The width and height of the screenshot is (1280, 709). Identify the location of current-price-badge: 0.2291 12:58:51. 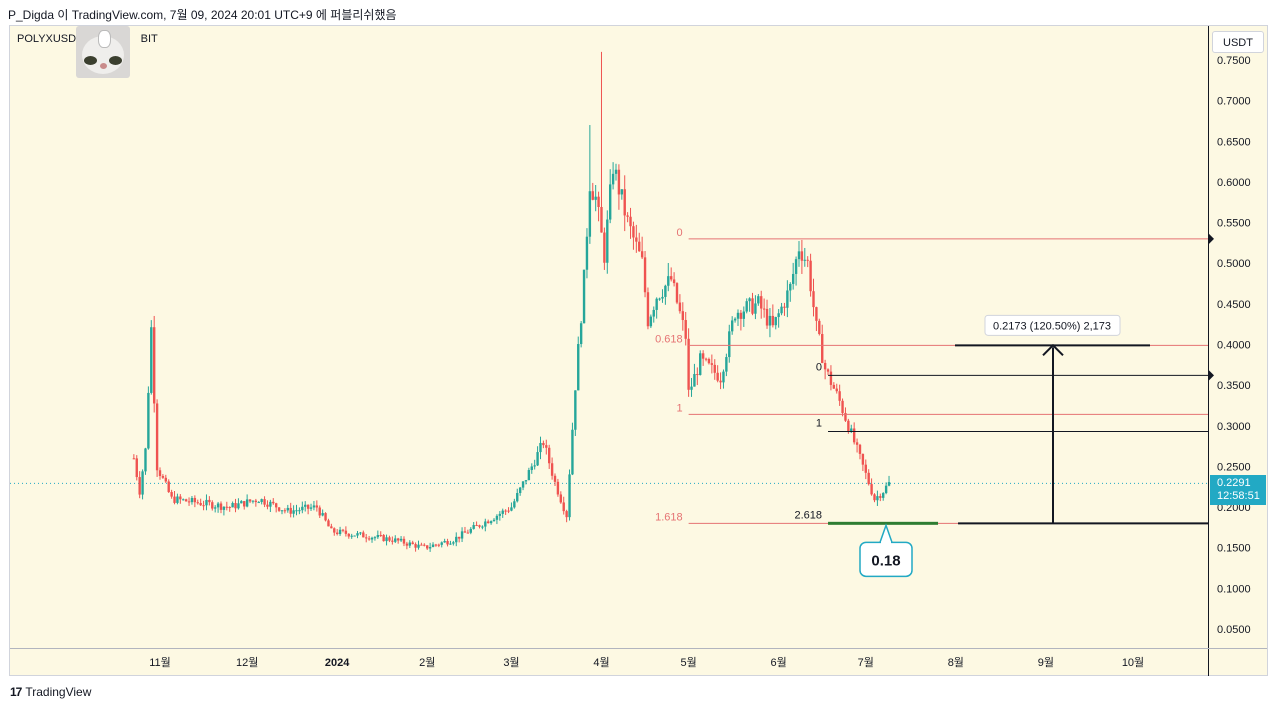
(1238, 490).